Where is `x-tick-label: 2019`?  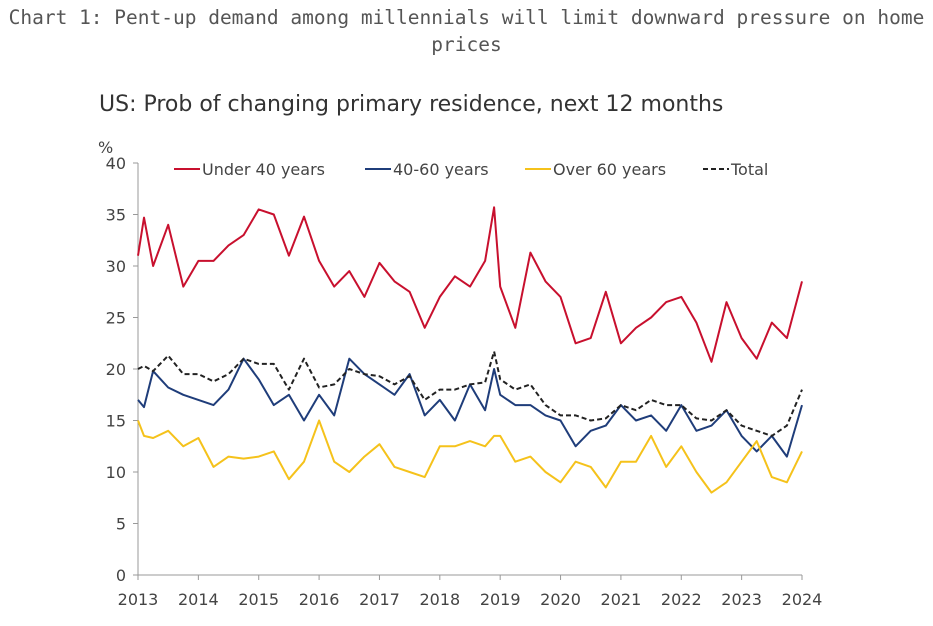
x-tick-label: 2019 is located at coordinates (500, 599).